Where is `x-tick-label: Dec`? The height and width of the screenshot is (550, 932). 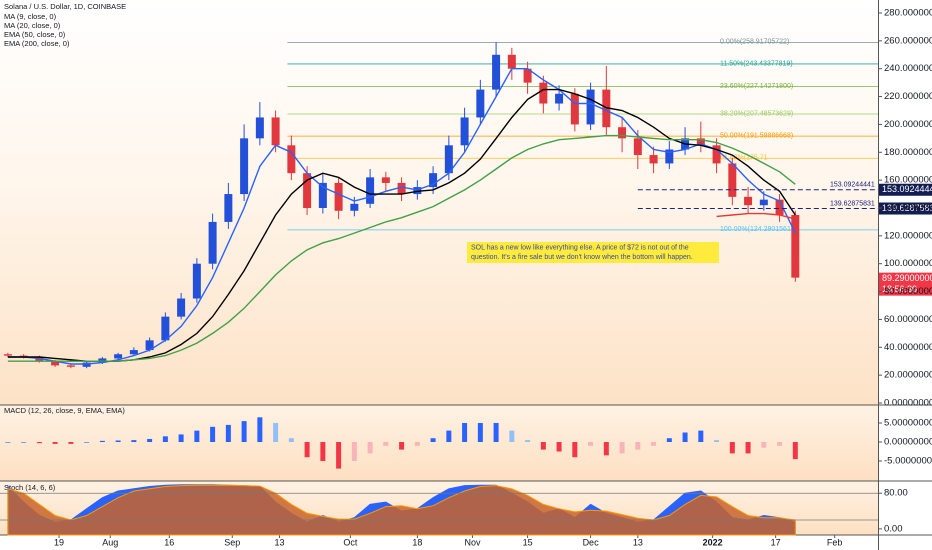
x-tick-label: Dec is located at coordinates (591, 542).